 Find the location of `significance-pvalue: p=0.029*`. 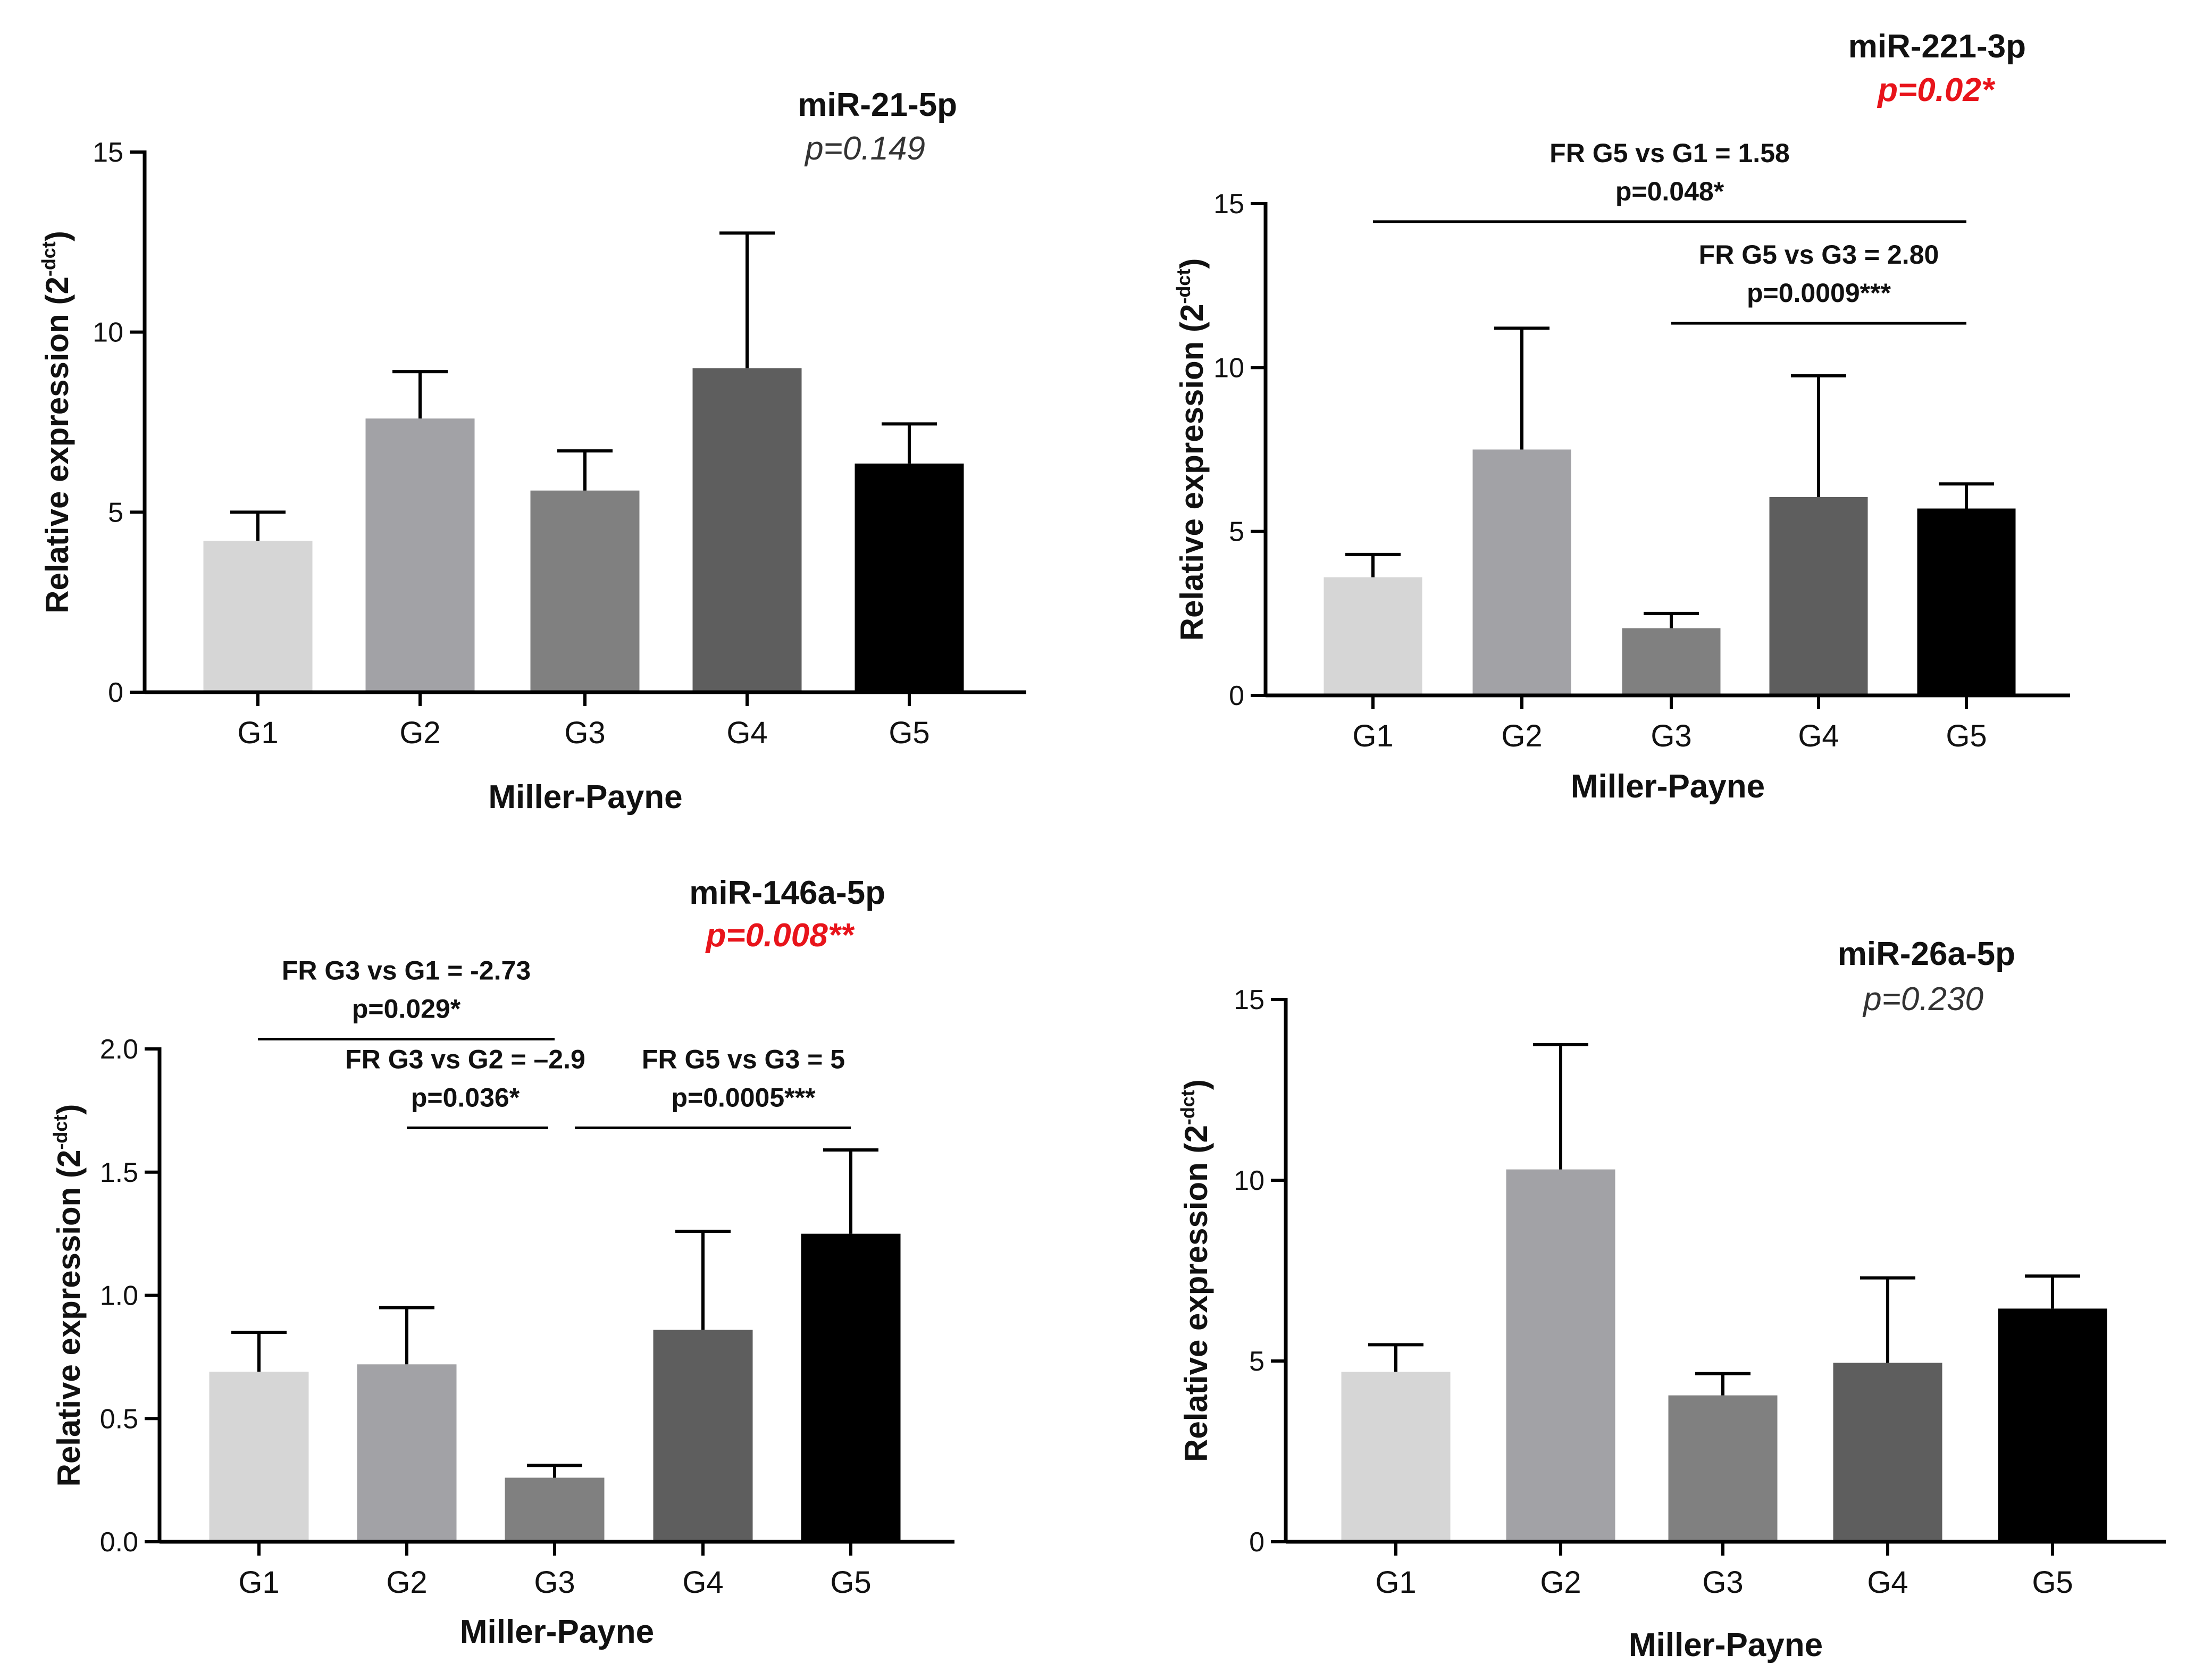

significance-pvalue: p=0.029* is located at coordinates (406, 1008).